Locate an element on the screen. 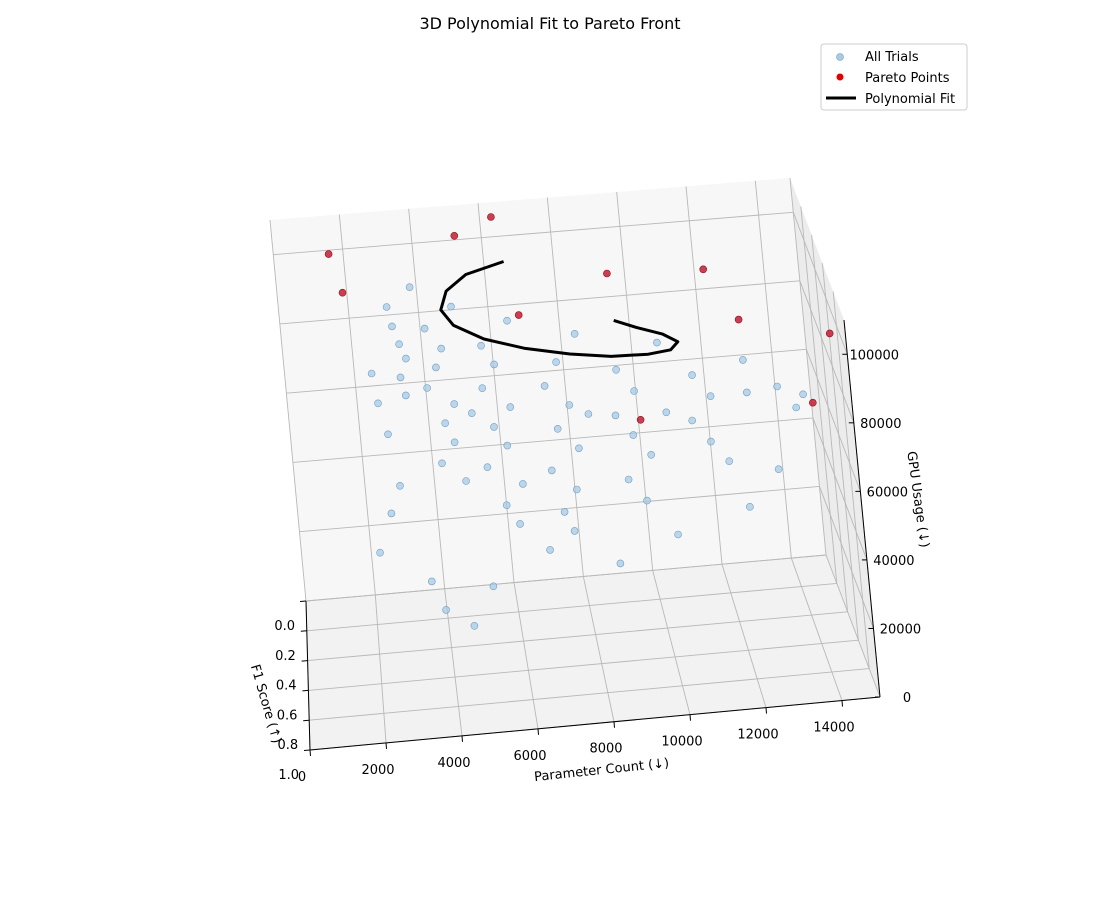 The height and width of the screenshot is (900, 1100). y-axis-label: Parameter Count (↓) is located at coordinates (601, 770).